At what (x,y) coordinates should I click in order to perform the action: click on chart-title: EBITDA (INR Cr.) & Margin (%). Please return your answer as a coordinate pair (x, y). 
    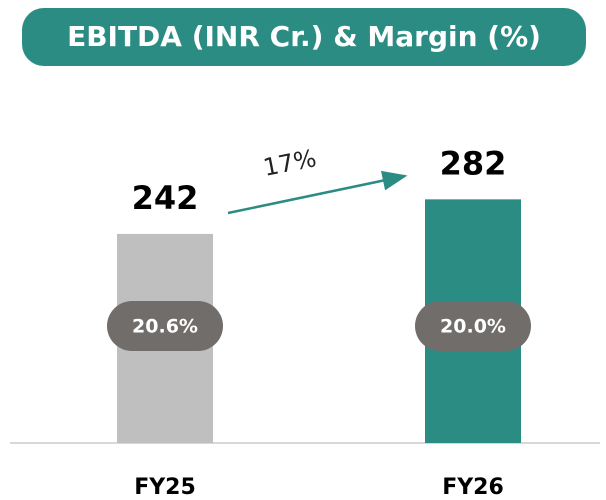
    Looking at the image, I should click on (304, 36).